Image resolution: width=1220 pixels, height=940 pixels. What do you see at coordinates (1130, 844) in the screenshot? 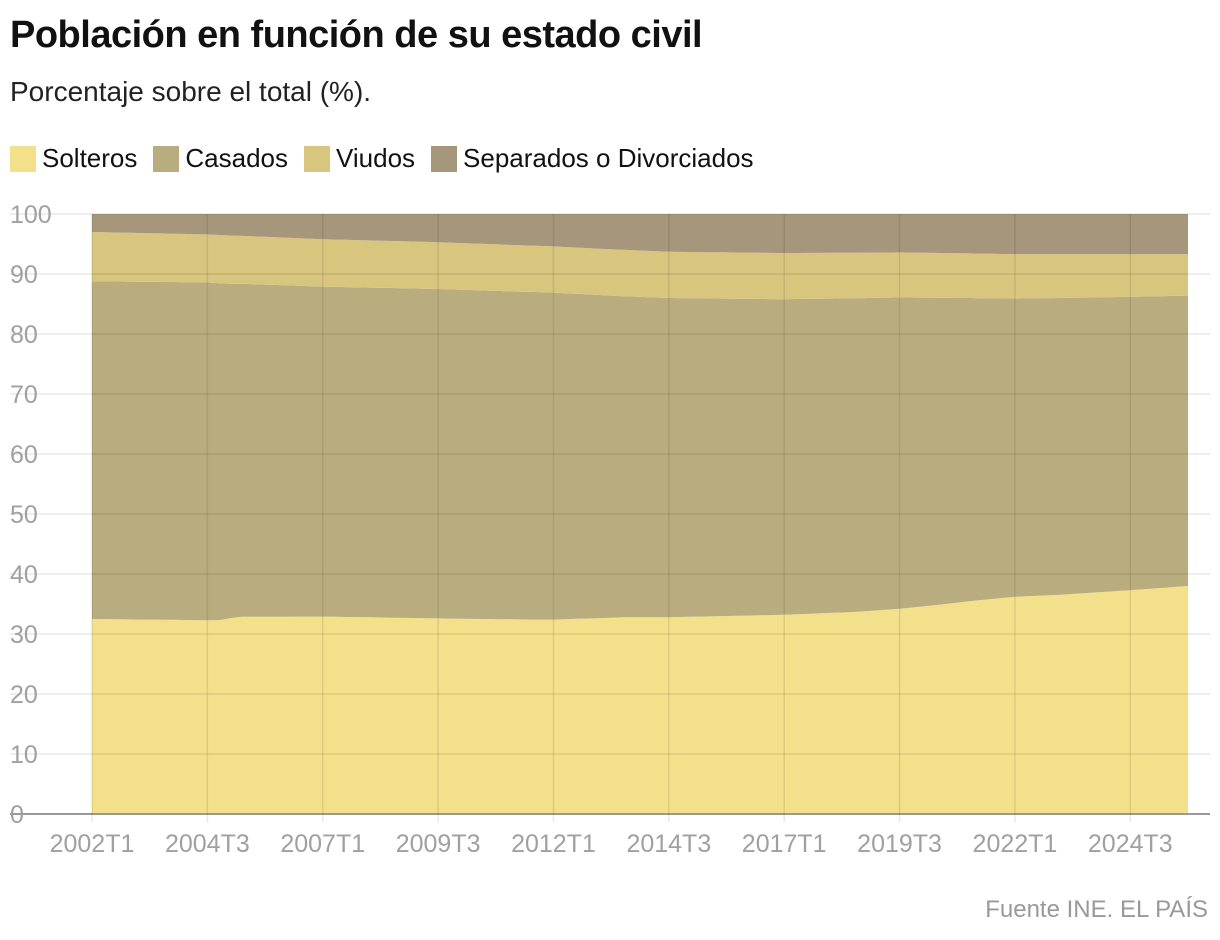
I see `x-tick-label: 2024T3` at bounding box center [1130, 844].